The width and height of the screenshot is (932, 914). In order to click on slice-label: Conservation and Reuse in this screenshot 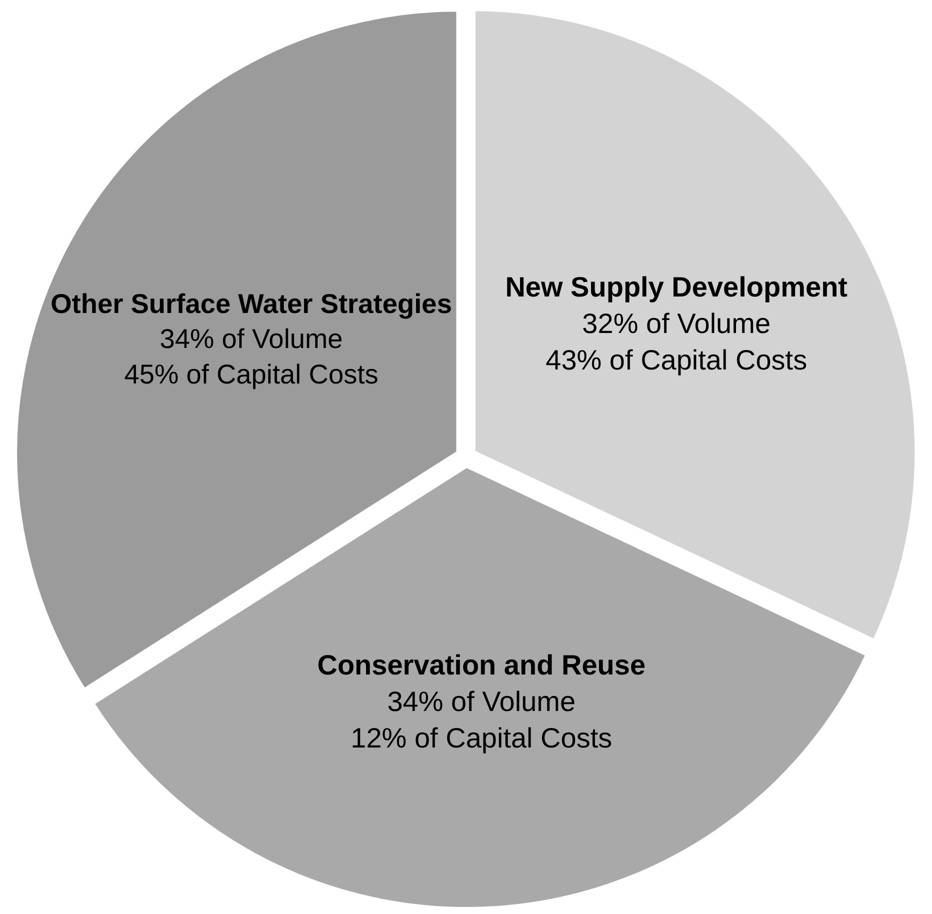, I will do `click(481, 665)`.